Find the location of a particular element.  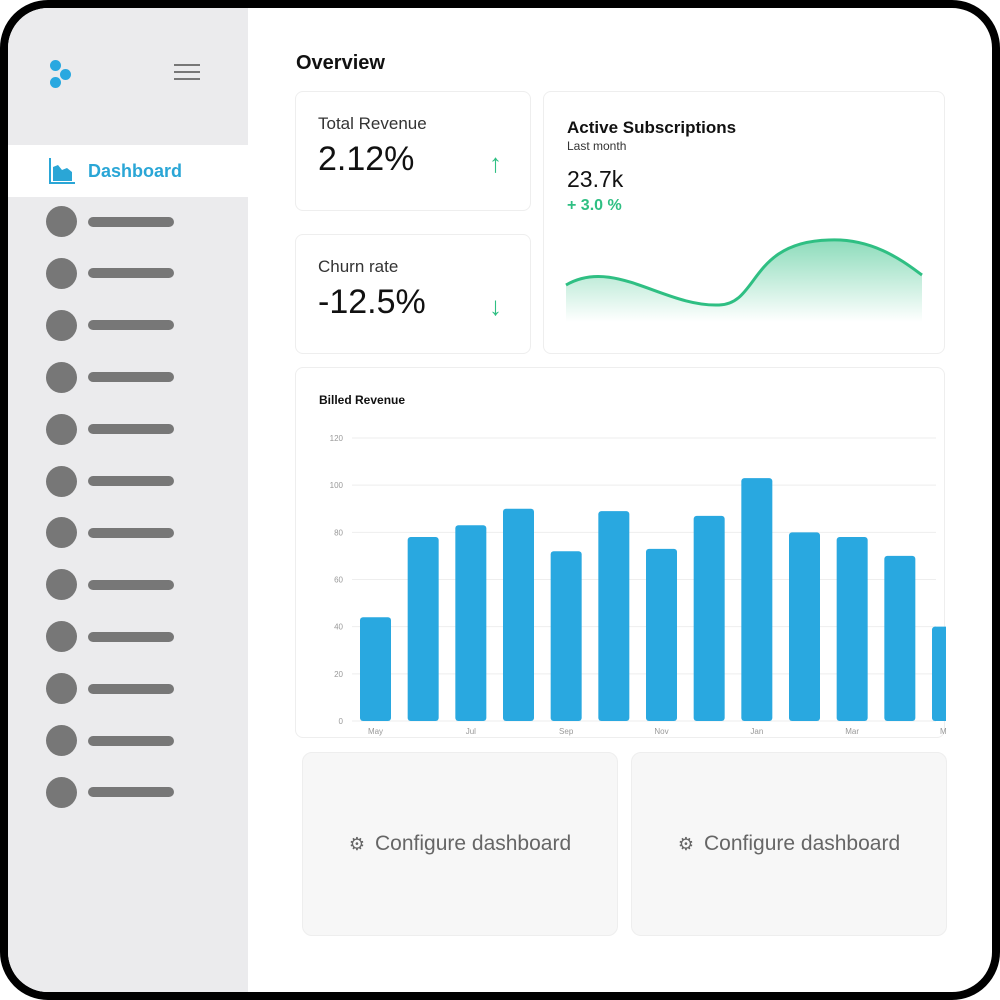

arrow-down-icon: ↓ is located at coordinates (495, 306).